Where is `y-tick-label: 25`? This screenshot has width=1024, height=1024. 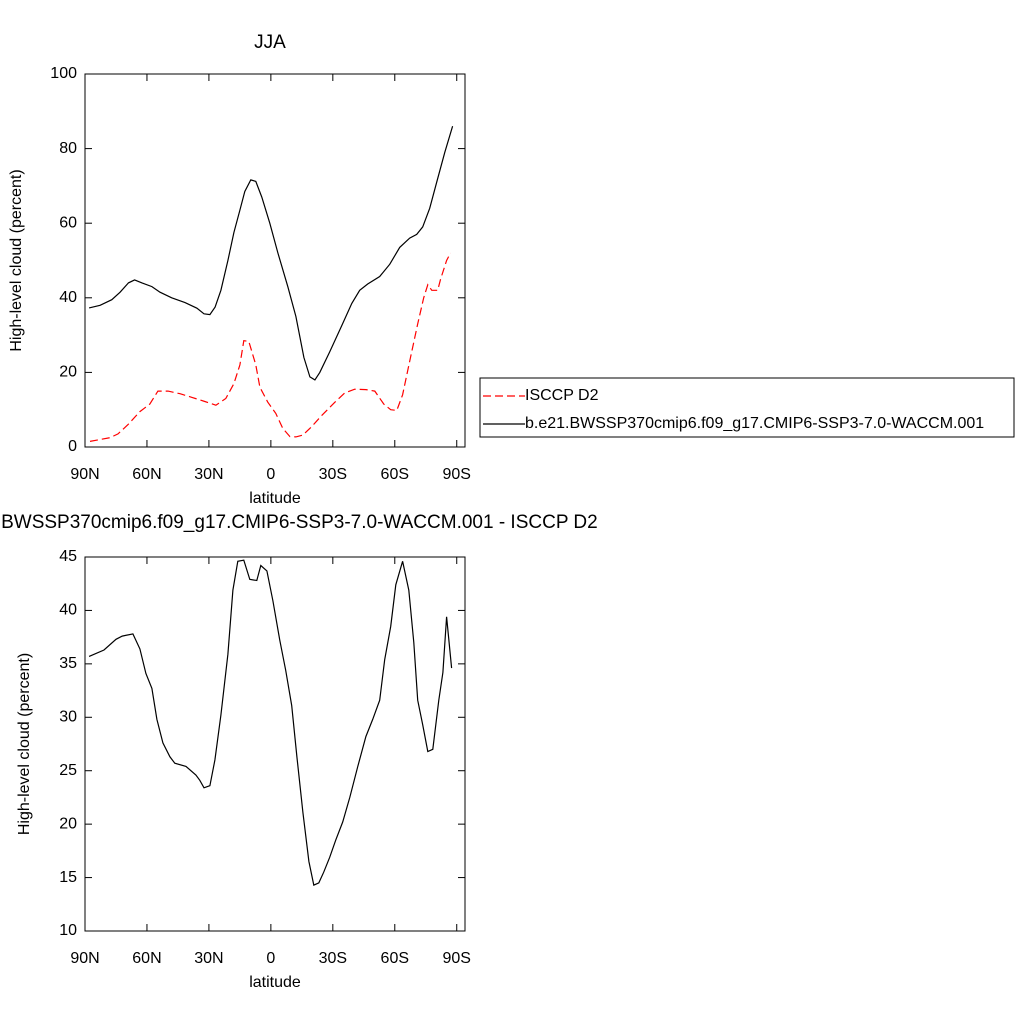 y-tick-label: 25 is located at coordinates (68, 770).